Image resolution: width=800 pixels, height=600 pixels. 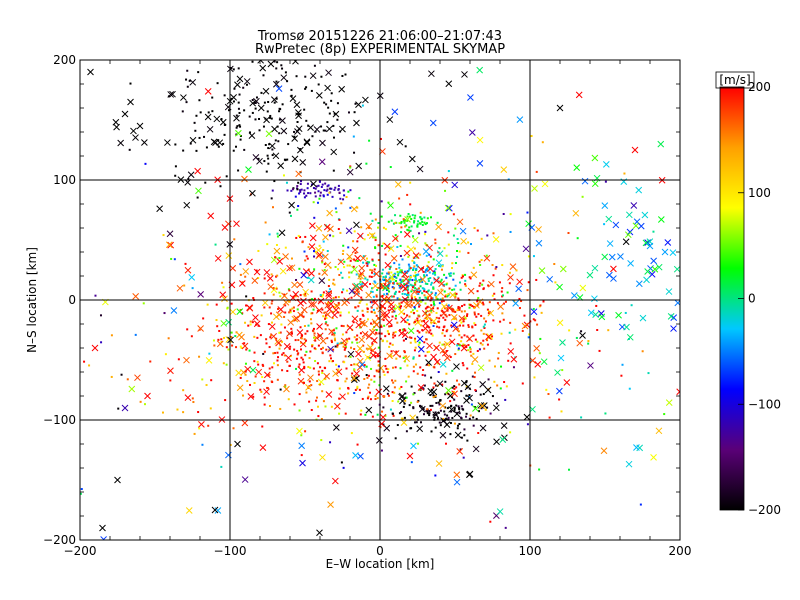 What do you see at coordinates (734, 80) in the screenshot?
I see `colorbar-label: [m/s]` at bounding box center [734, 80].